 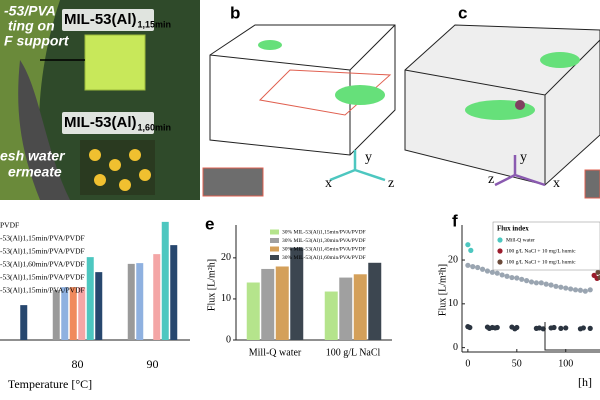 What do you see at coordinates (455, 347) in the screenshot?
I see `y-tick-label: 0` at bounding box center [455, 347].